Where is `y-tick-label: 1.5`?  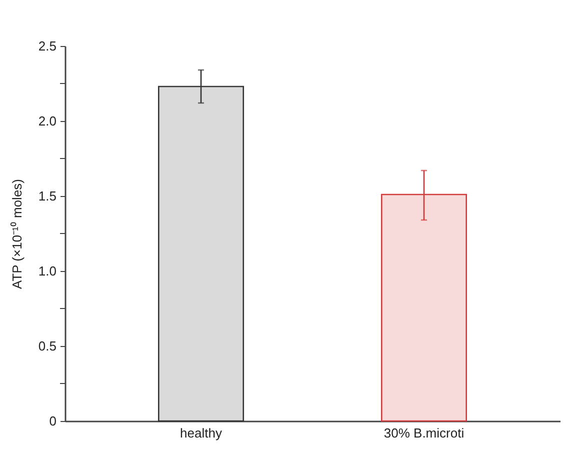 y-tick-label: 1.5 is located at coordinates (47, 196).